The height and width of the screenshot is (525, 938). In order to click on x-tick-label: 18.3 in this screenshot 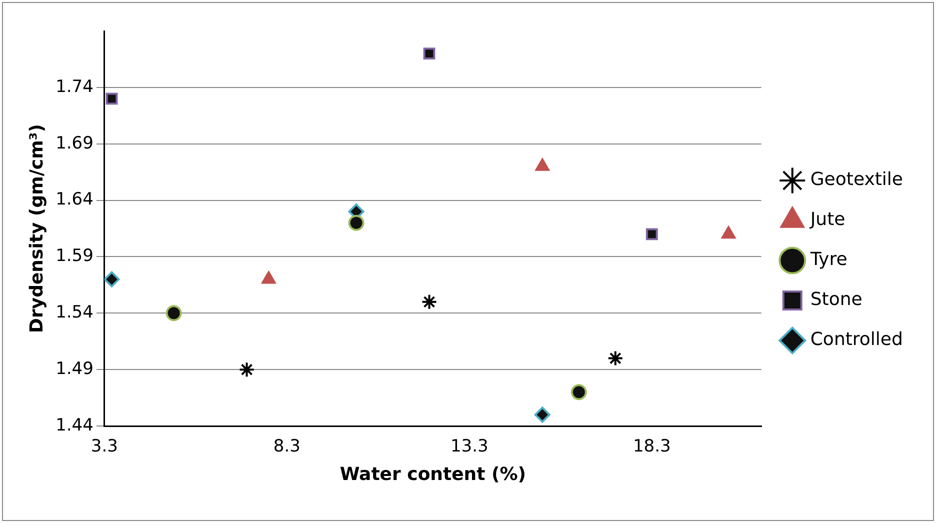, I will do `click(651, 446)`.